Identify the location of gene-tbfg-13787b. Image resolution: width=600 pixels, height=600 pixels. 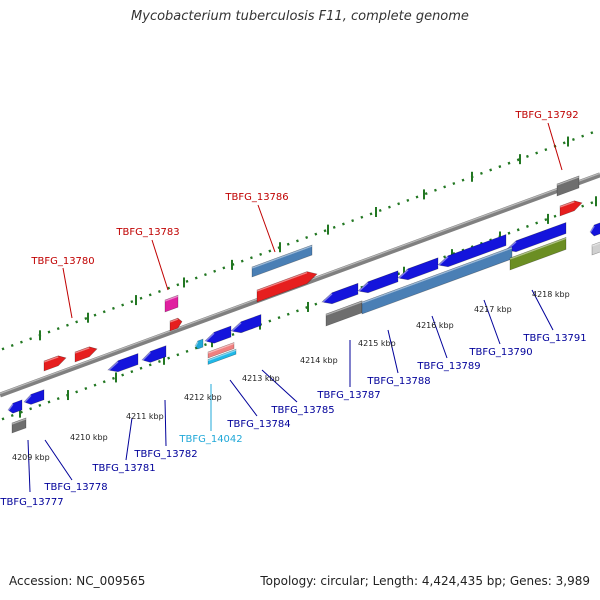
(344, 313).